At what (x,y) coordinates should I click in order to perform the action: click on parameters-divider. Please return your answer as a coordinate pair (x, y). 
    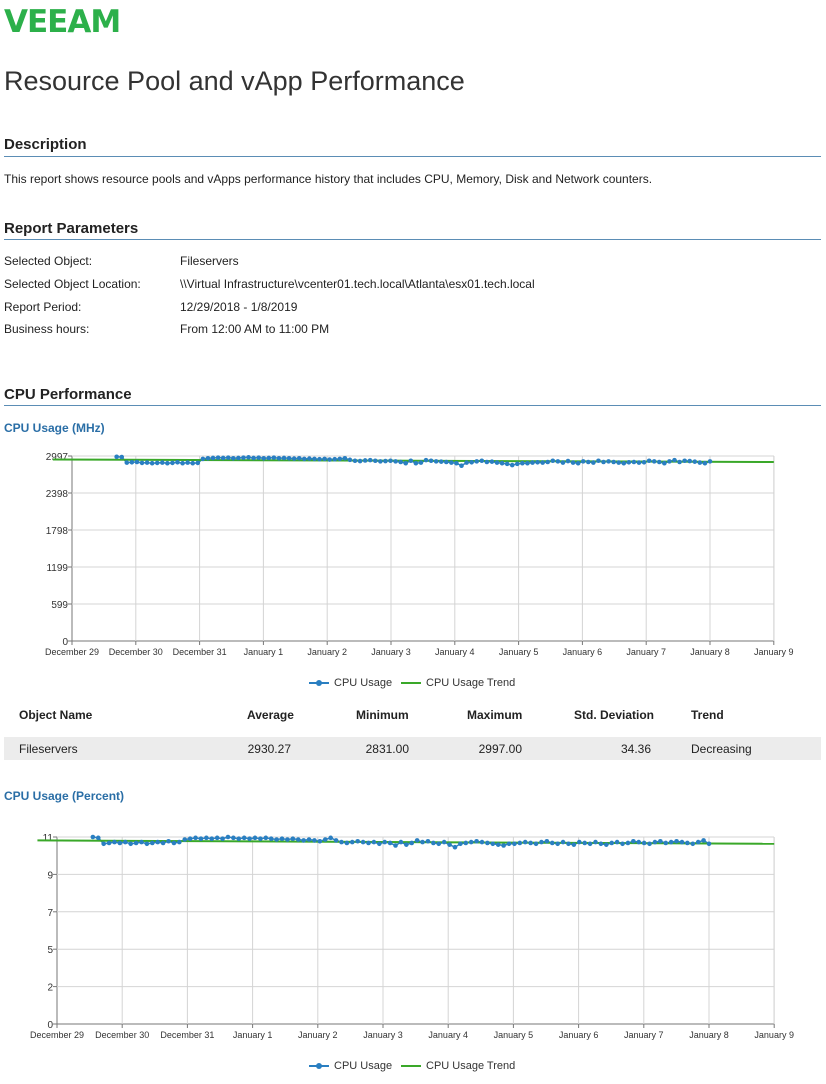
    Looking at the image, I should click on (412, 239).